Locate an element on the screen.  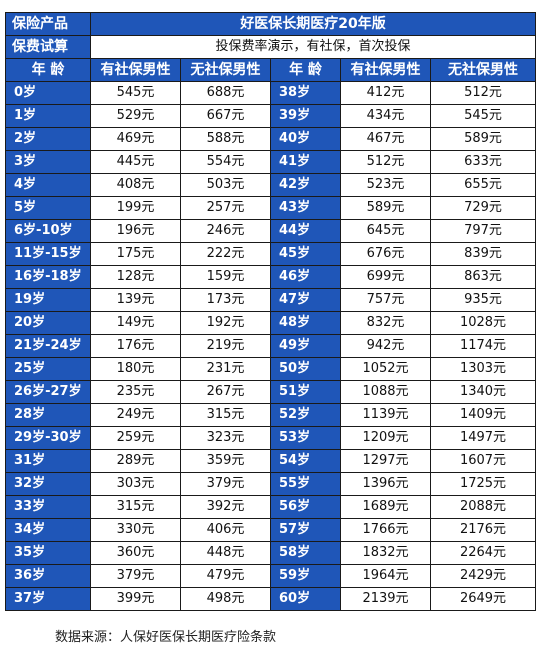
without-social-cell: 359元 is located at coordinates (225, 461).